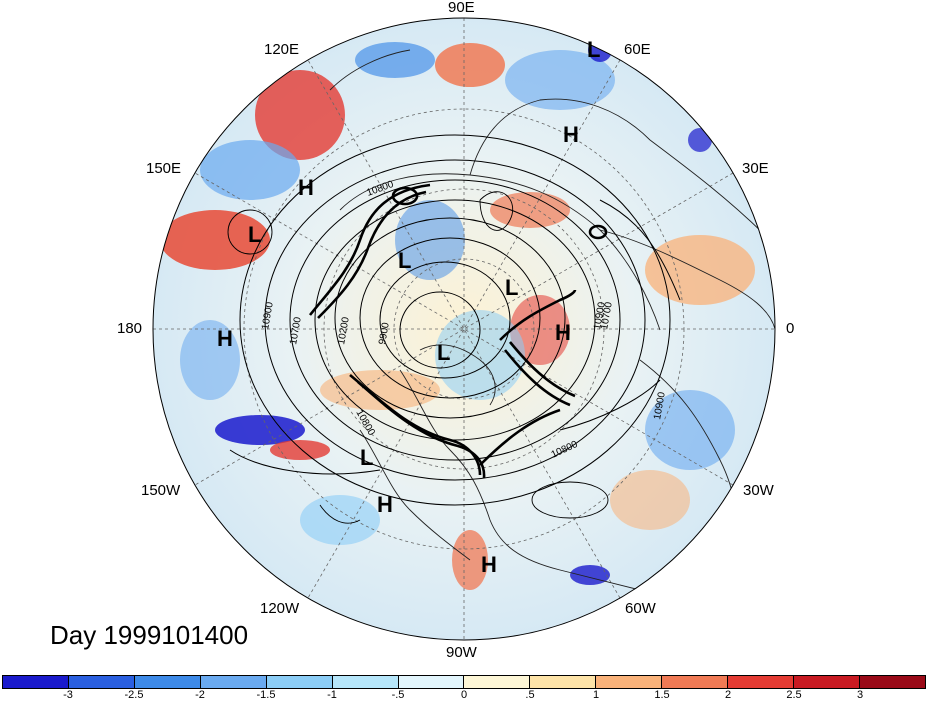  I want to click on colorbar, so click(464, 682).